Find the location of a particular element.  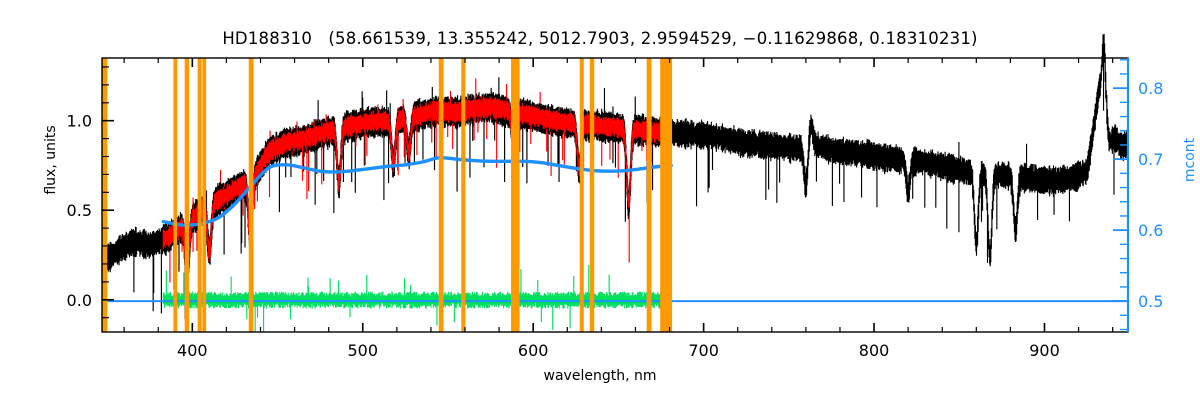

tick-label: 900 is located at coordinates (1044, 350).